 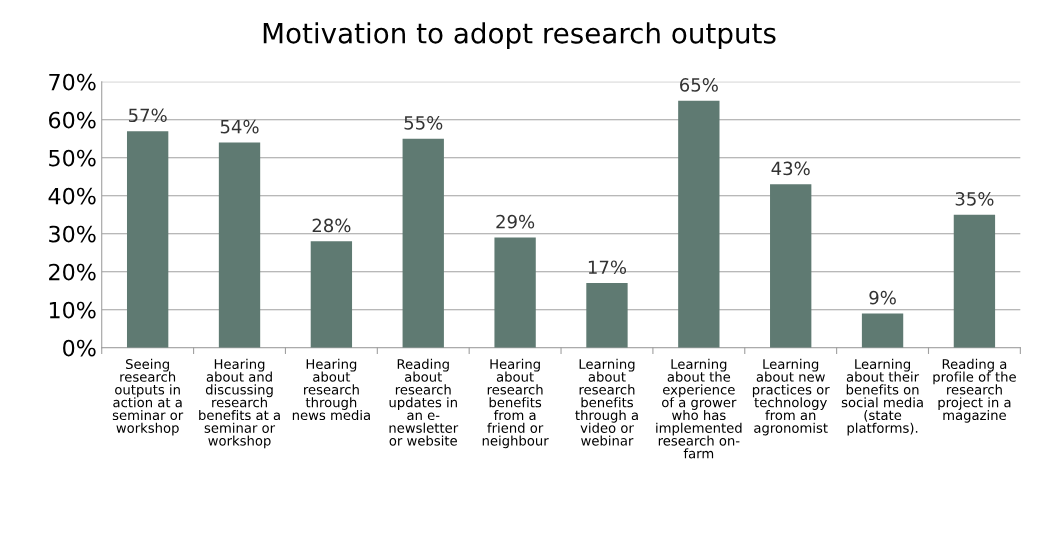 What do you see at coordinates (72, 158) in the screenshot?
I see `y-tick-label: 50%` at bounding box center [72, 158].